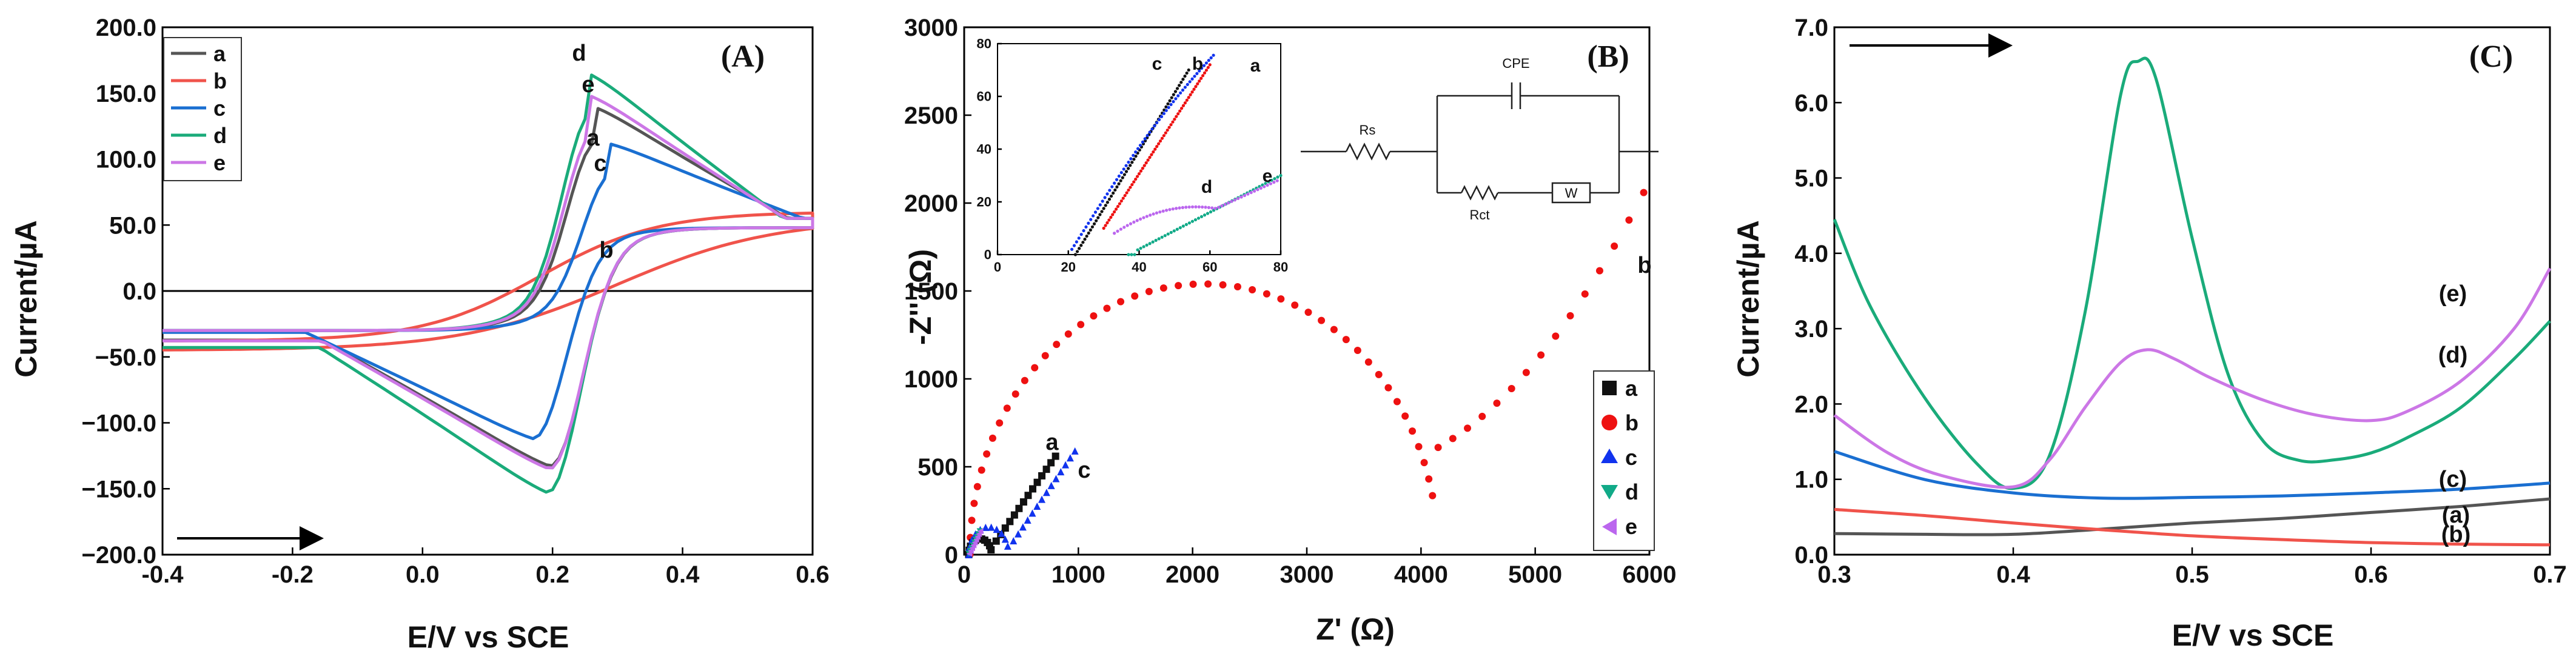 The width and height of the screenshot is (2576, 665). Describe the element at coordinates (997, 267) in the screenshot. I see `inset-xtick-label: 0` at that location.